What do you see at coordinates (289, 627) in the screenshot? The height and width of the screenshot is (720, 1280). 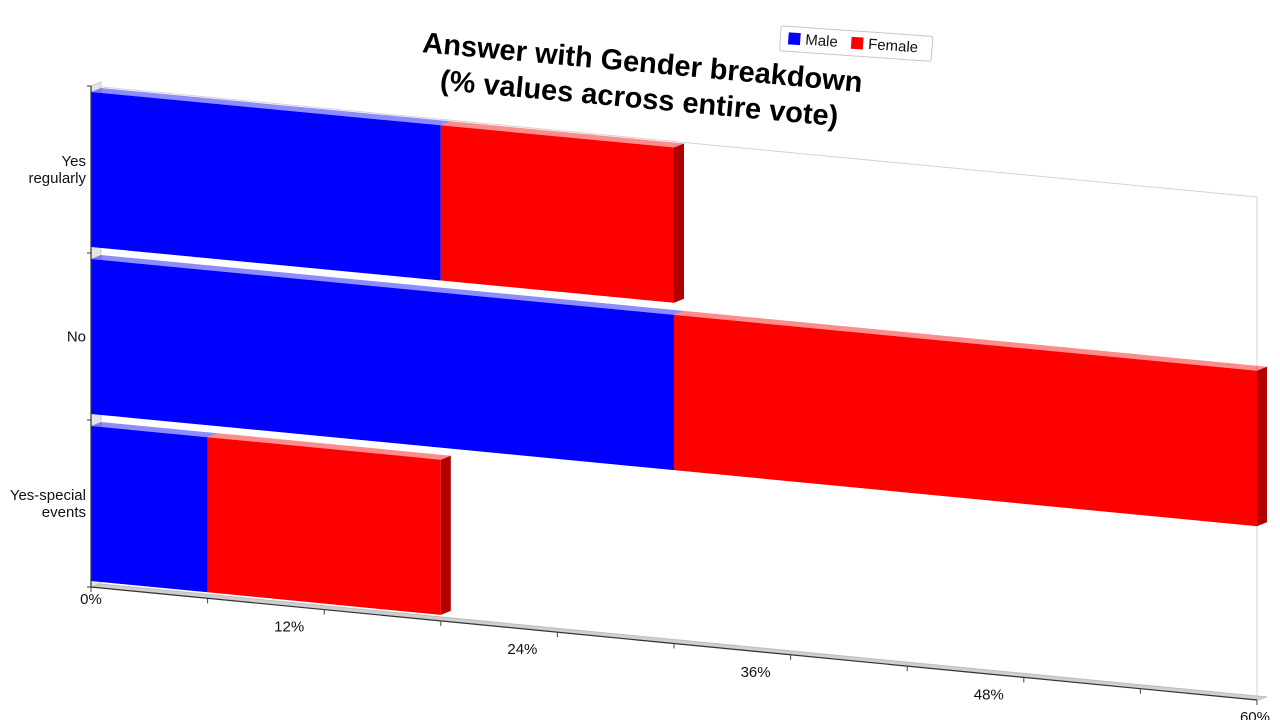 I see `x-tick-label: 12%` at bounding box center [289, 627].